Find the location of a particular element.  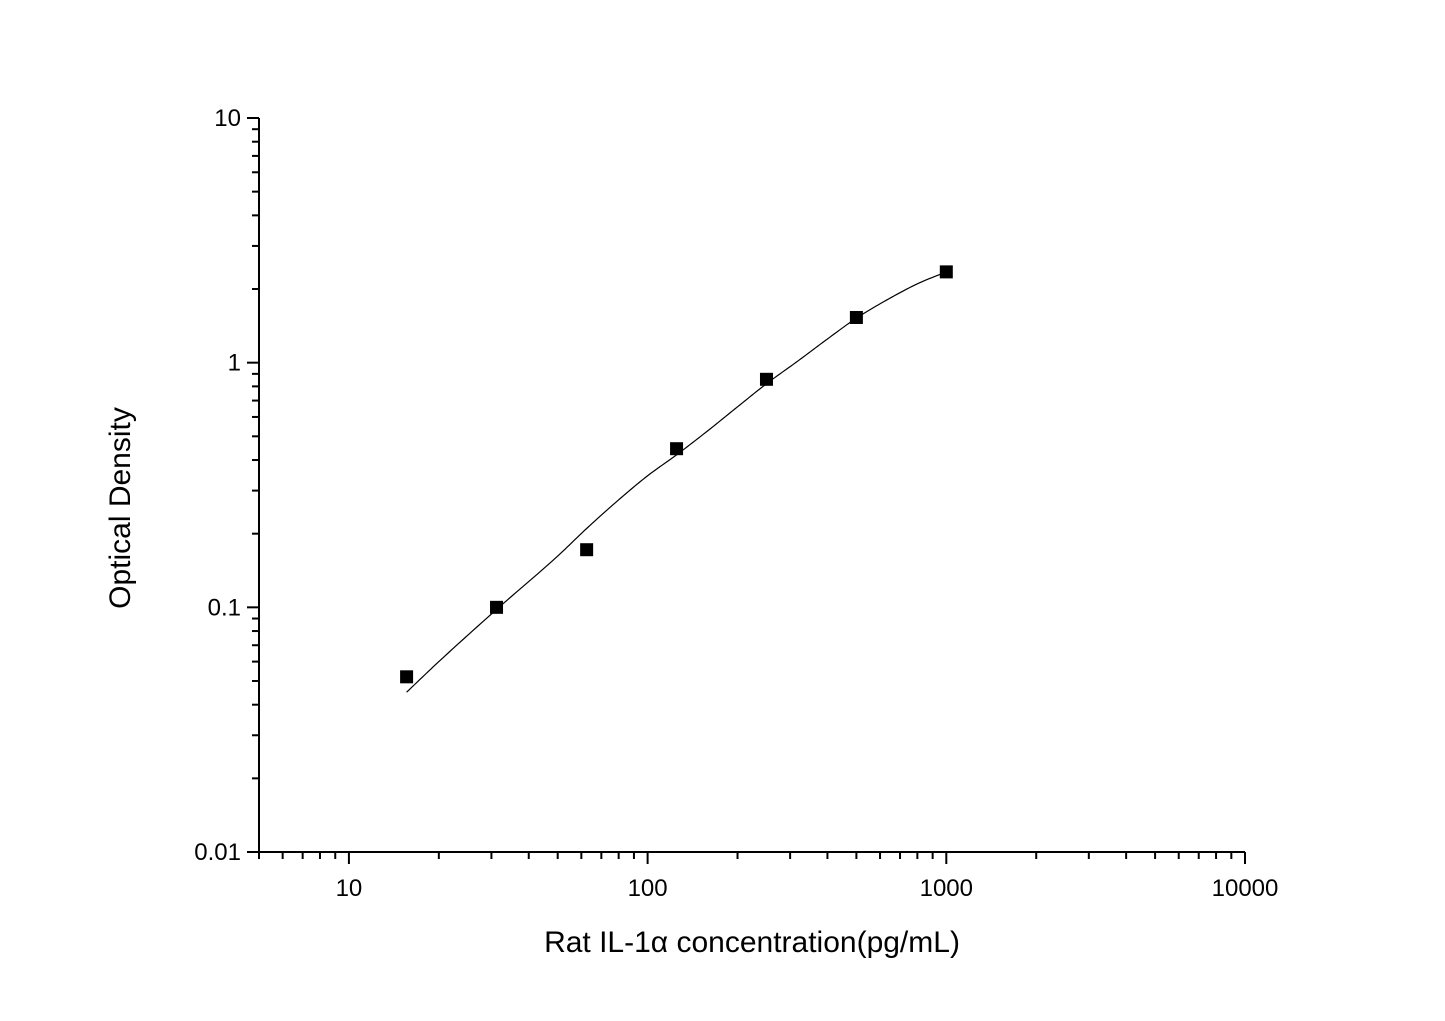

x-tick-label: 10000 is located at coordinates (1245, 888).